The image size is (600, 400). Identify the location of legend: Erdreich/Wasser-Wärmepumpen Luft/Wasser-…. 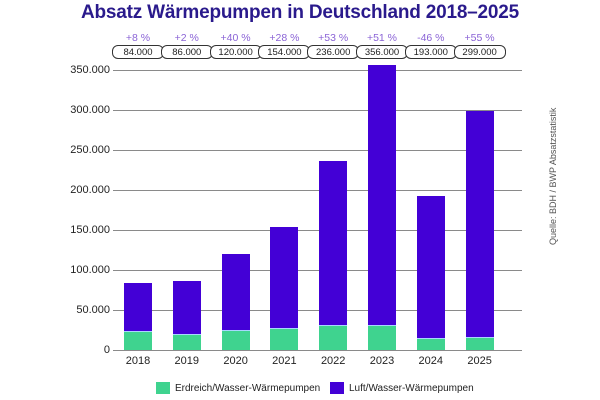
(300, 388).